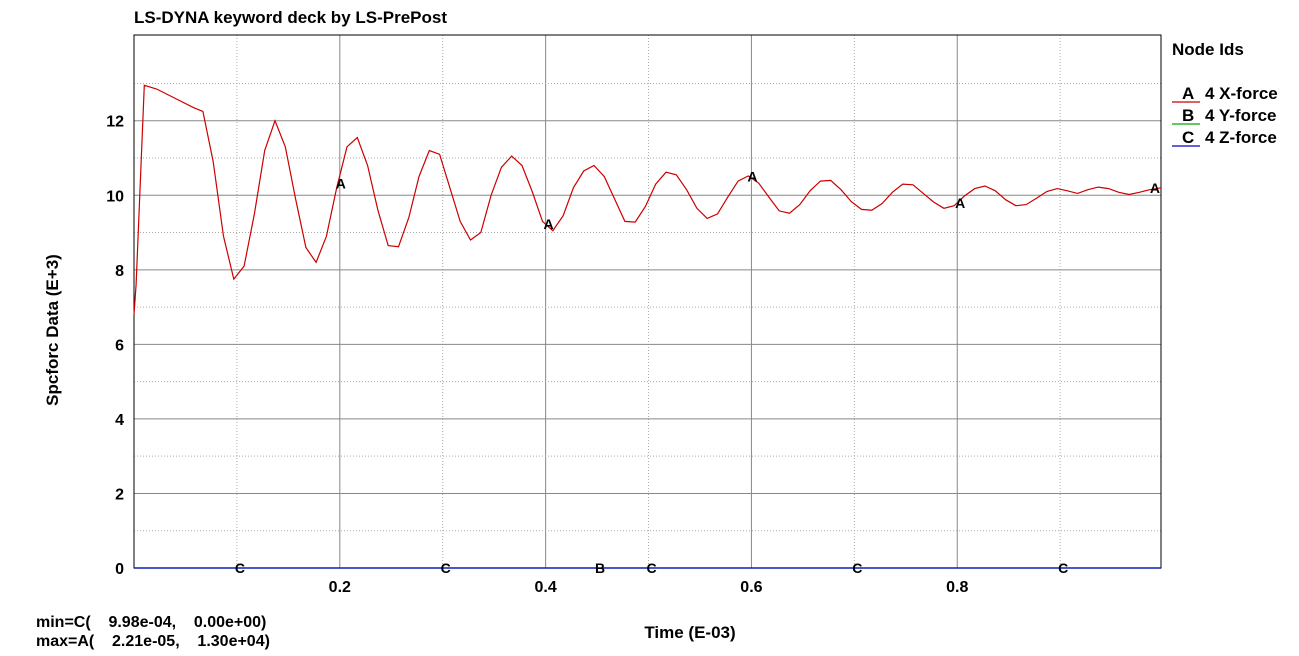 Image resolution: width=1299 pixels, height=656 pixels. Describe the element at coordinates (340, 587) in the screenshot. I see `x-tick-label: 0.2` at that location.